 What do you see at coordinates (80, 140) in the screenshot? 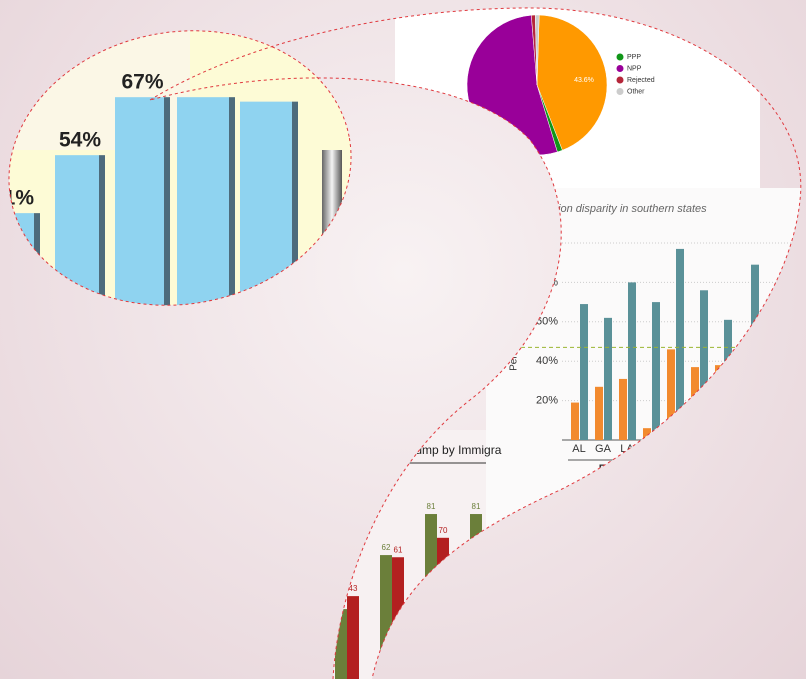
I see `bar-label: 54%` at bounding box center [80, 140].